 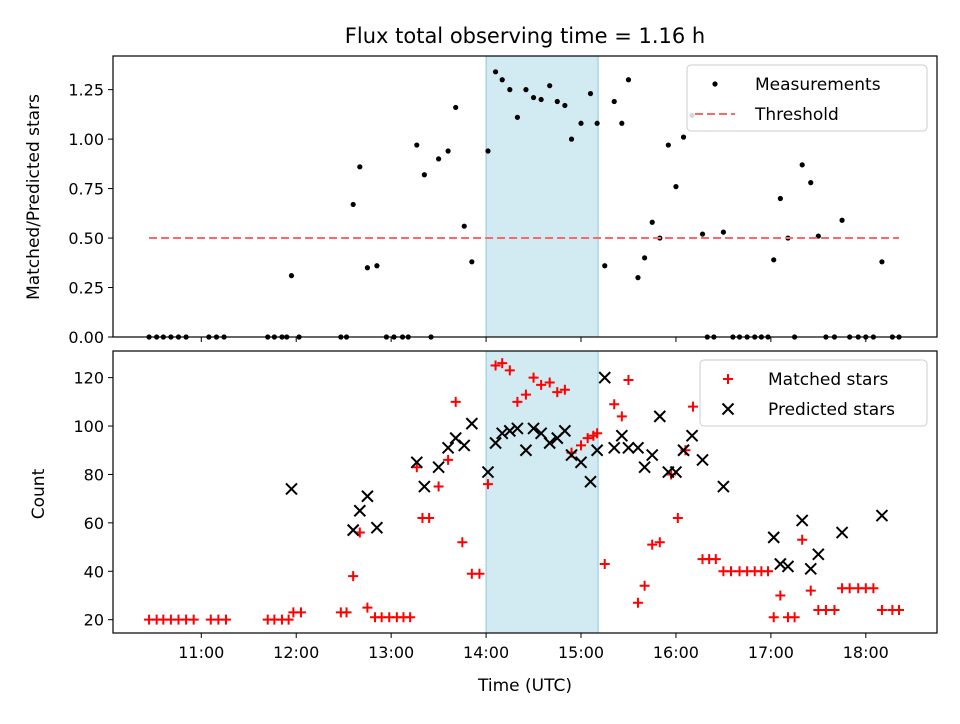 What do you see at coordinates (94, 571) in the screenshot?
I see `y-tick-label: 40` at bounding box center [94, 571].